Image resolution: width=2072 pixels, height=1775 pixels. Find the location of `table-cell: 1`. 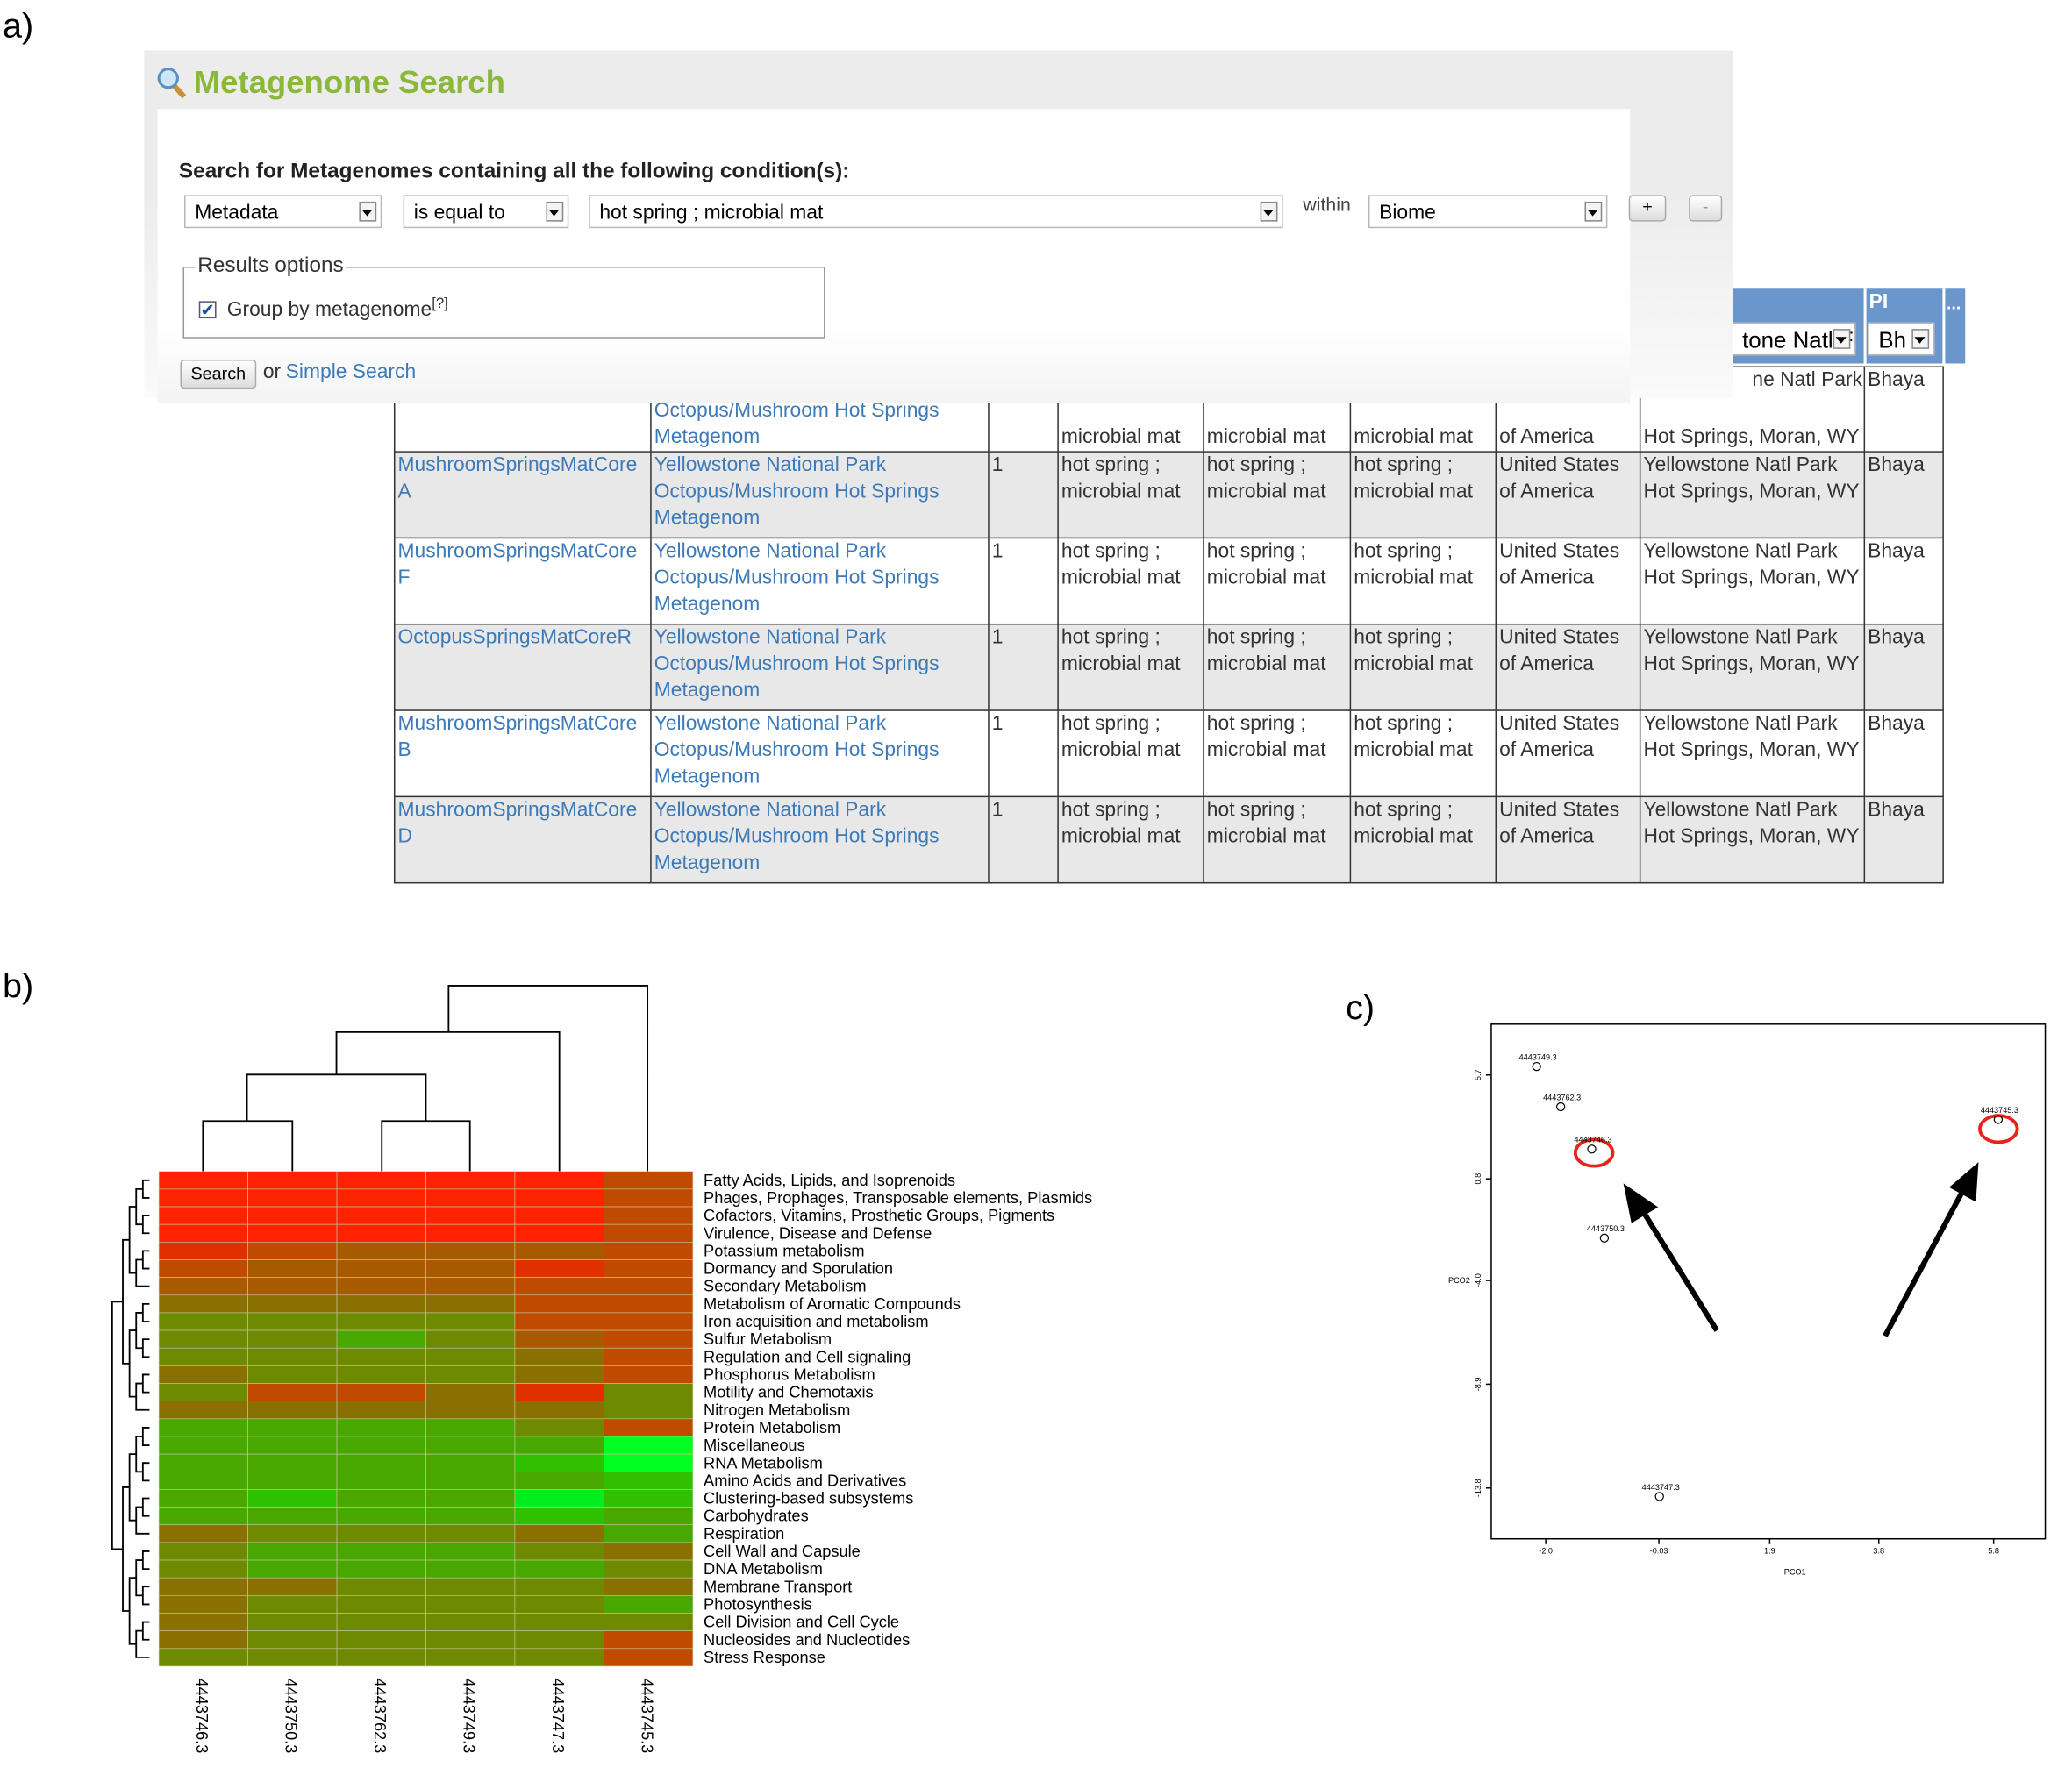

table-cell: 1 is located at coordinates (1024, 839).